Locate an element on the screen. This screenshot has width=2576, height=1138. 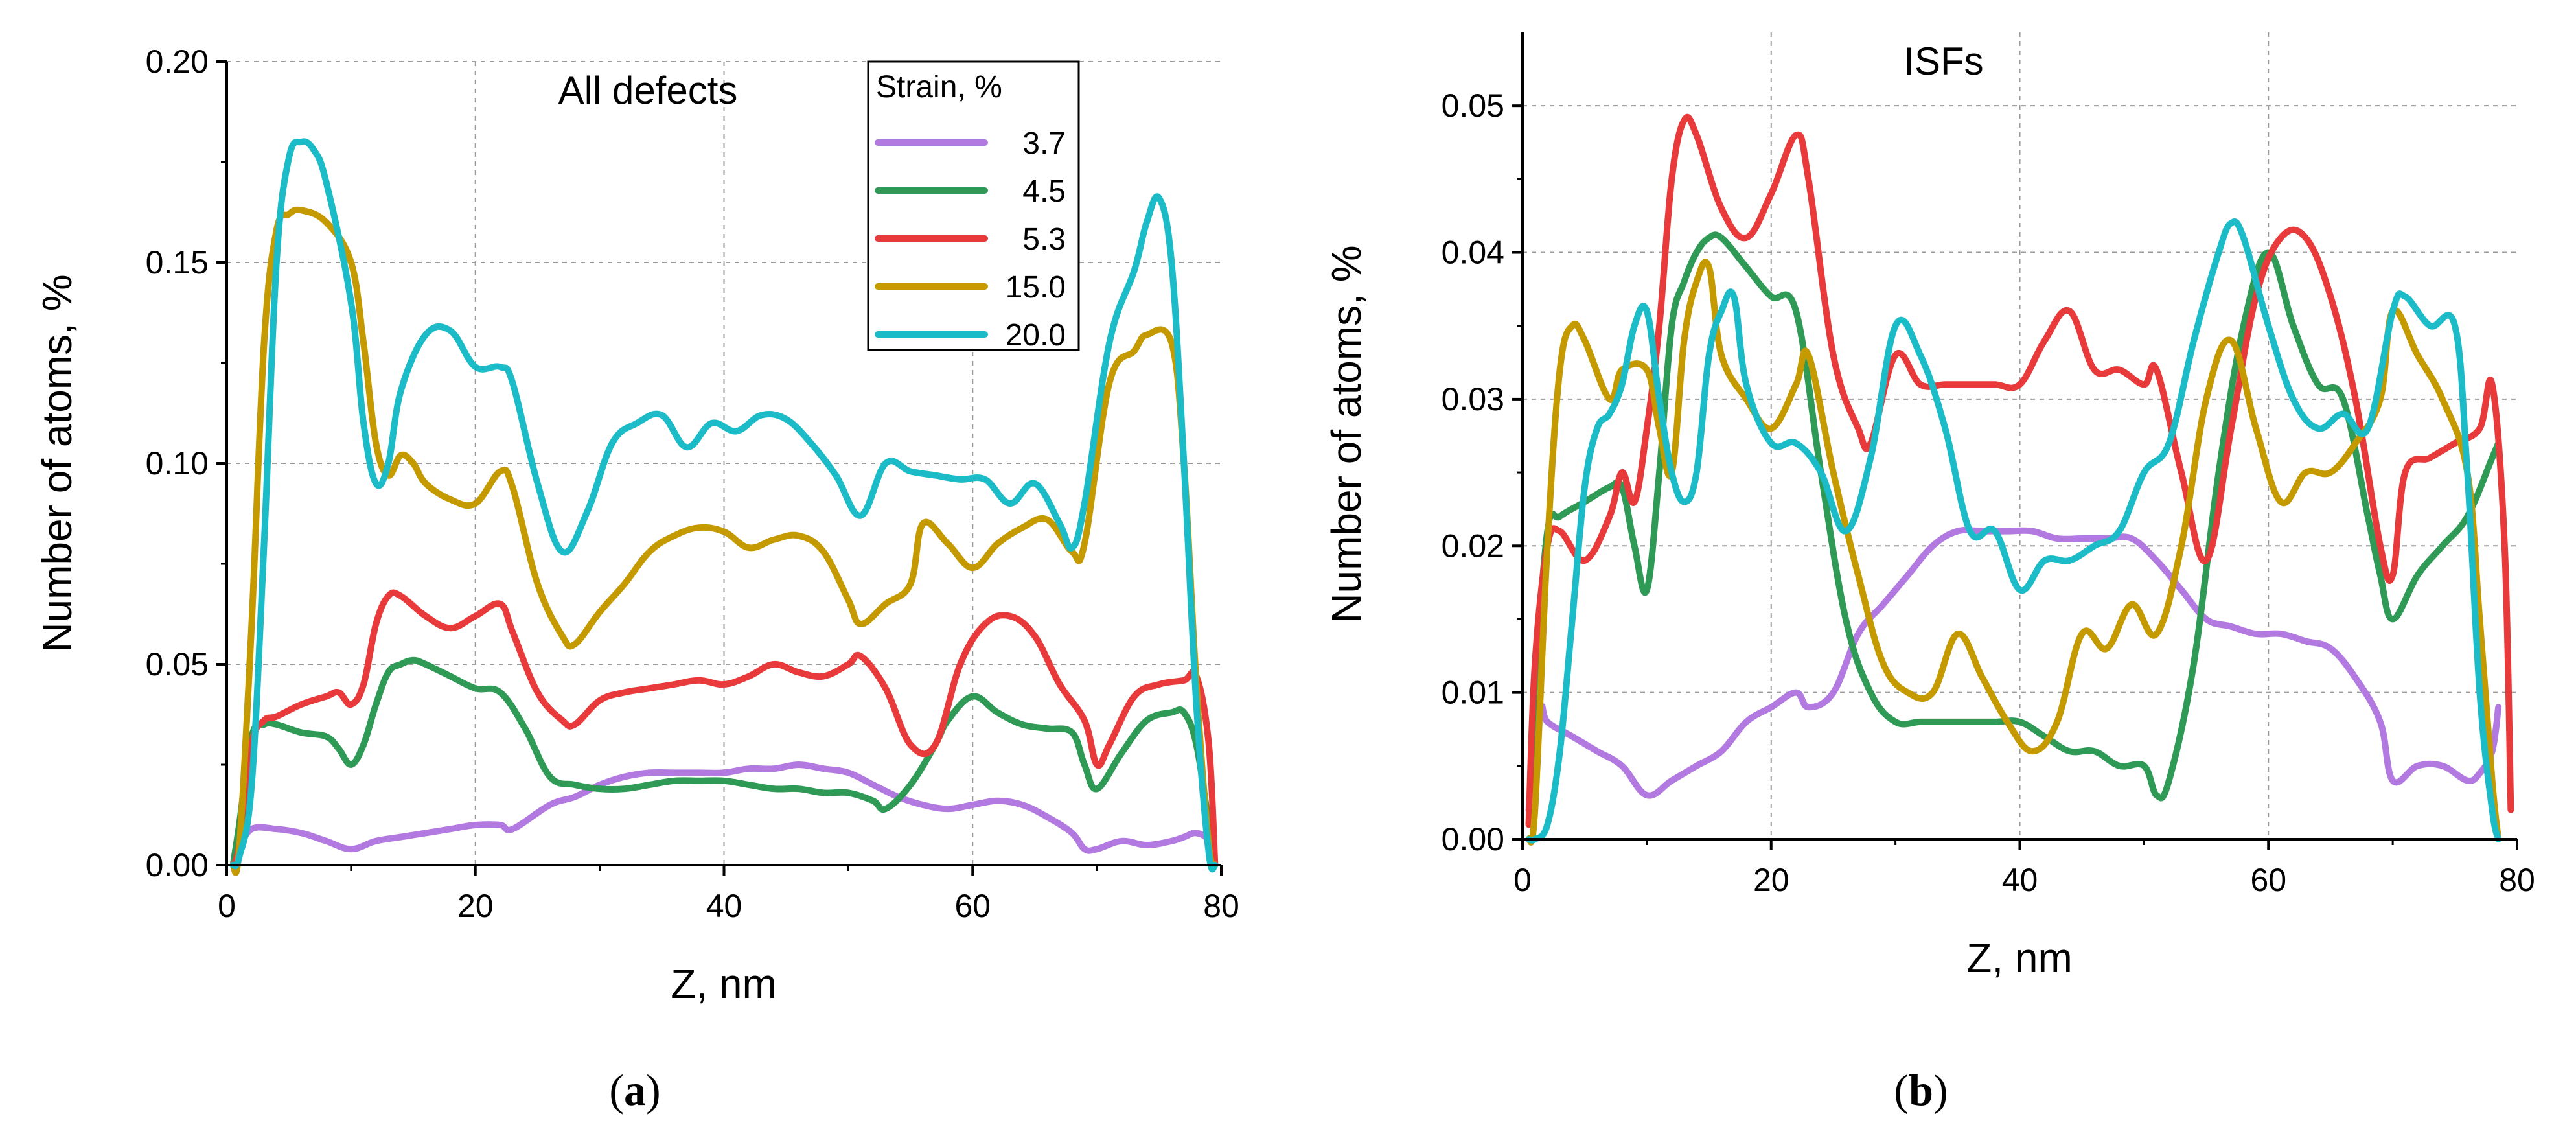
caption-b: (b) is located at coordinates (1921, 1090).